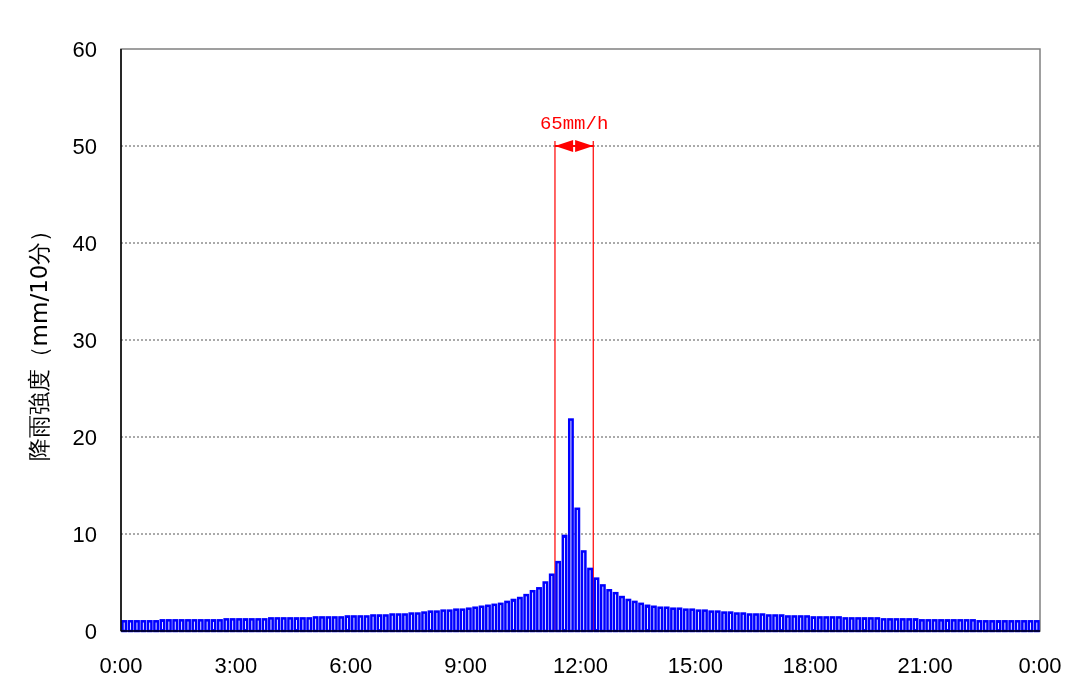  I want to click on y-tick-label: 30, so click(84, 340).